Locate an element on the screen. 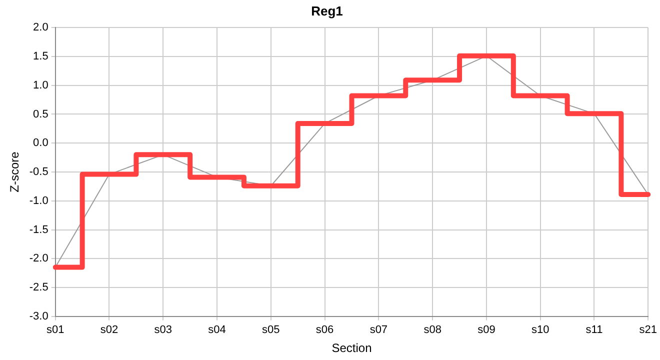  x-axis-title: Section is located at coordinates (352, 348).